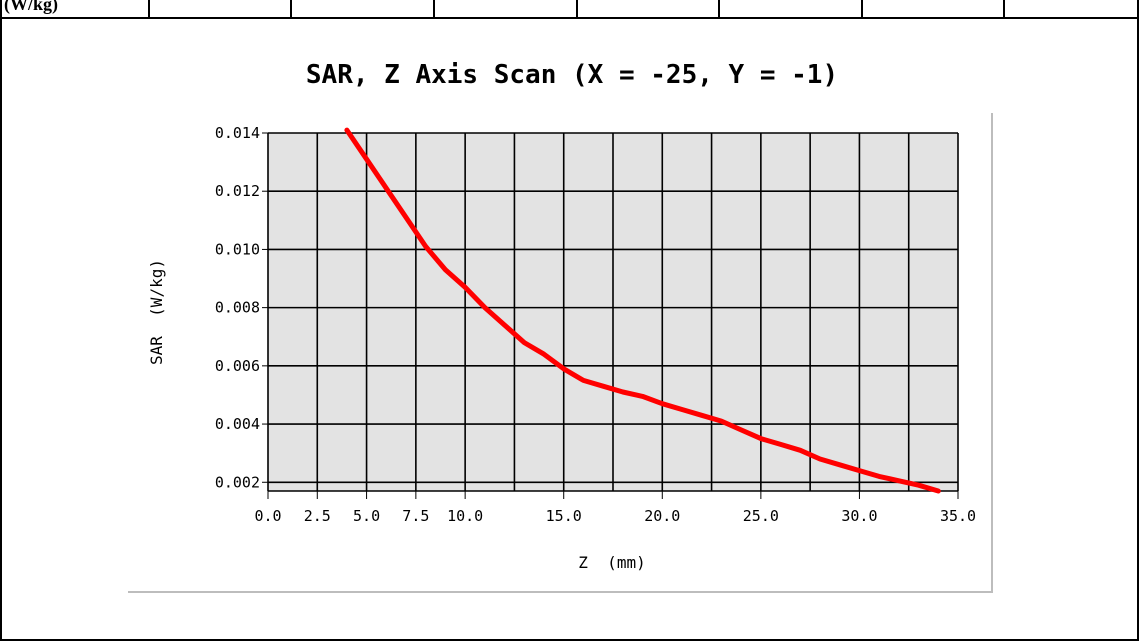  I want to click on y-tick-label: 0.010, so click(237, 249).